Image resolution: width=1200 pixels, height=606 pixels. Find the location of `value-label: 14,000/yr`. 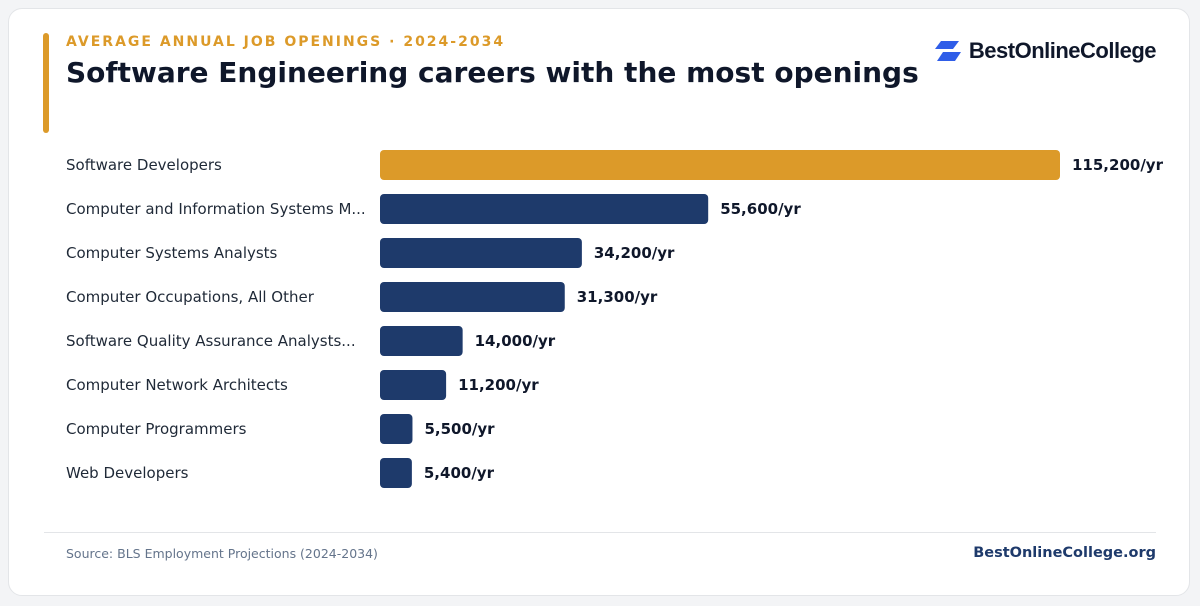

value-label: 14,000/yr is located at coordinates (515, 341).